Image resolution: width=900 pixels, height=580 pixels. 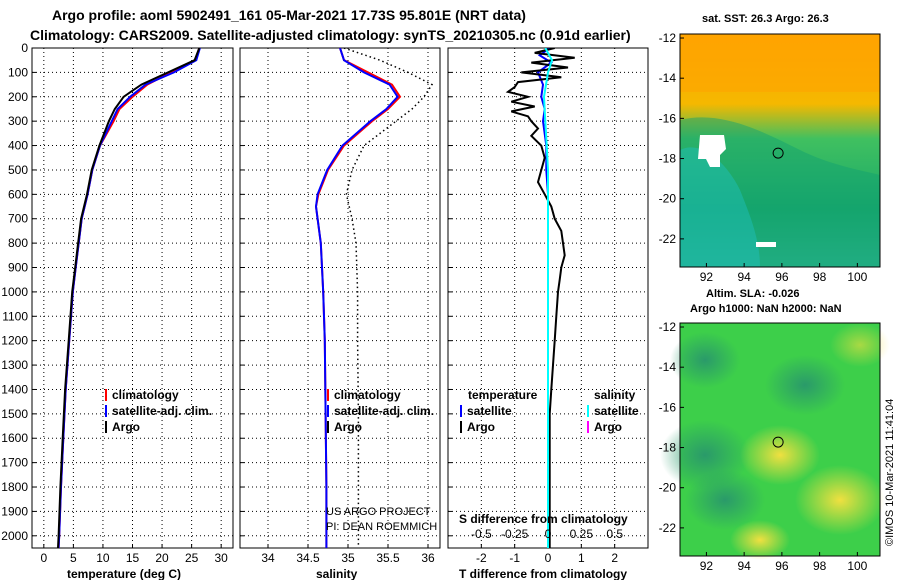 I want to click on sla-map-title-1: Altim. SLA: -0.026, so click(x=753, y=294).